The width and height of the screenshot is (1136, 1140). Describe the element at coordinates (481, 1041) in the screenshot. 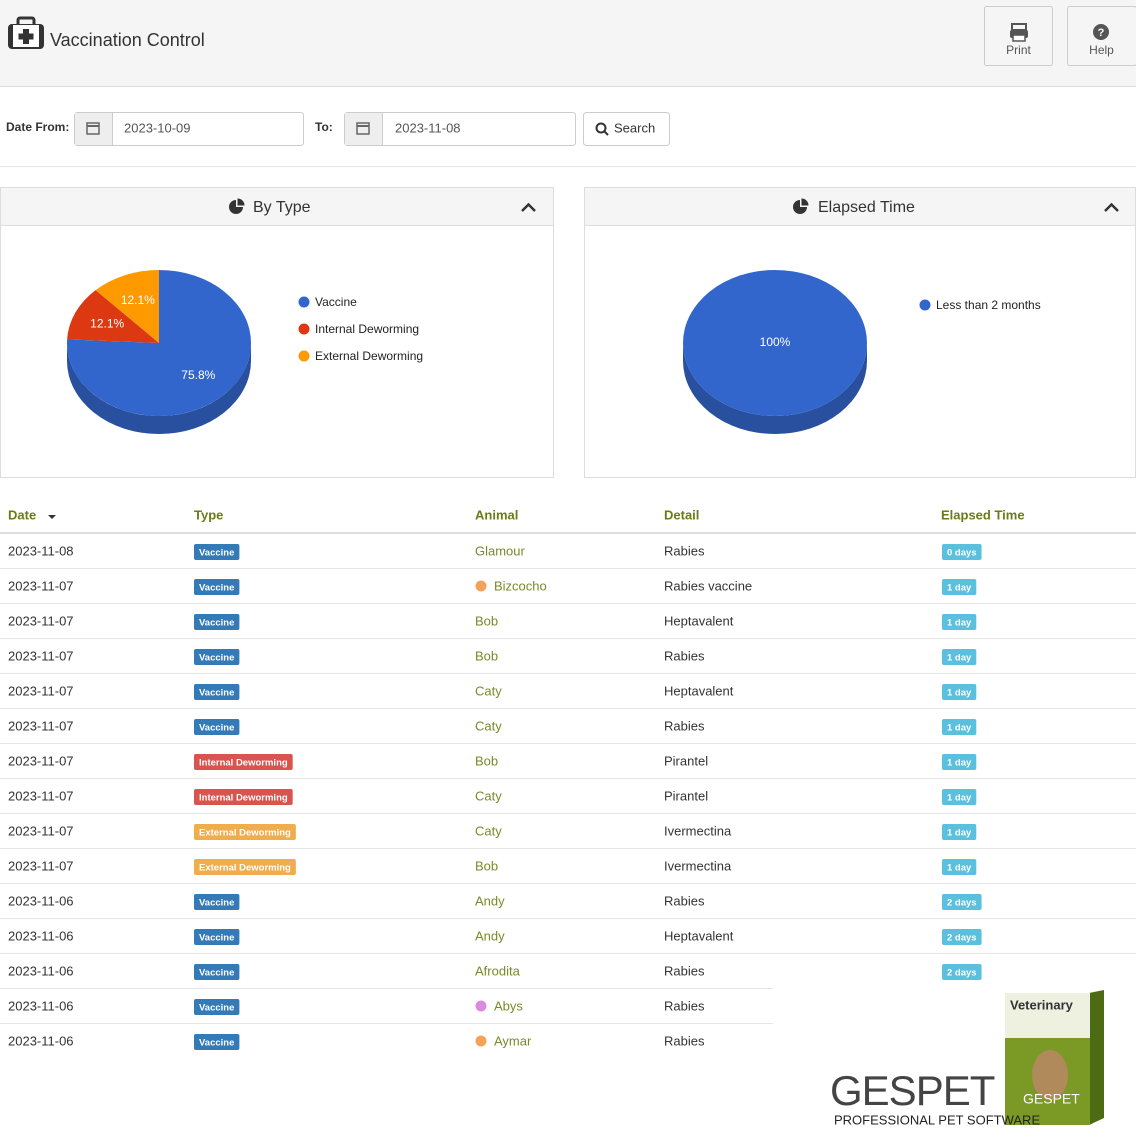

I see `animal-dot` at that location.